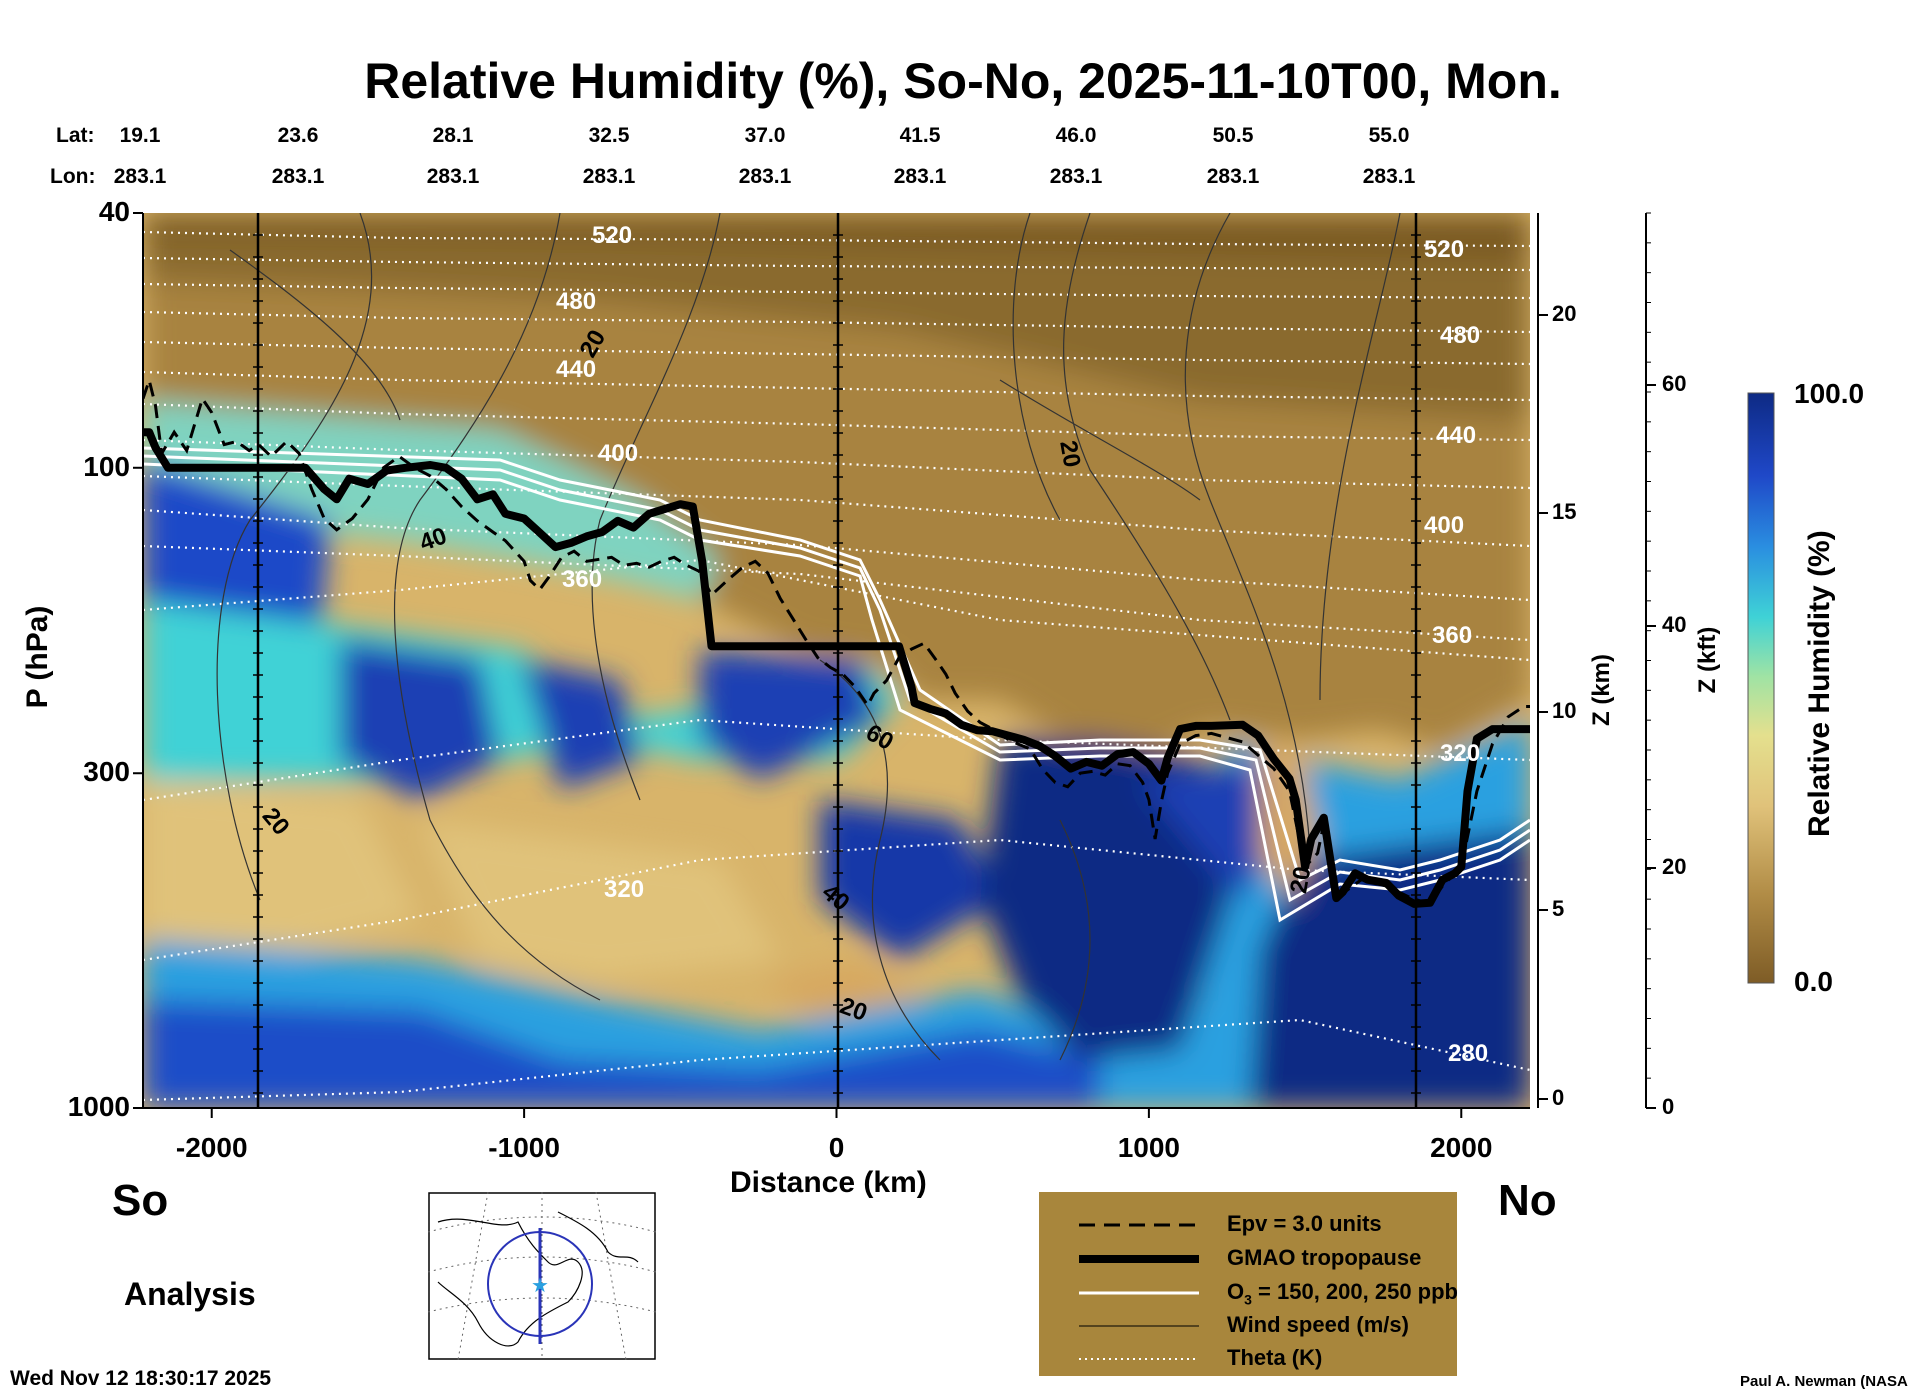 The height and width of the screenshot is (1394, 1926). What do you see at coordinates (1244, 1324) in the screenshot?
I see `legend-item-wind: Wind speed (m/s)` at bounding box center [1244, 1324].